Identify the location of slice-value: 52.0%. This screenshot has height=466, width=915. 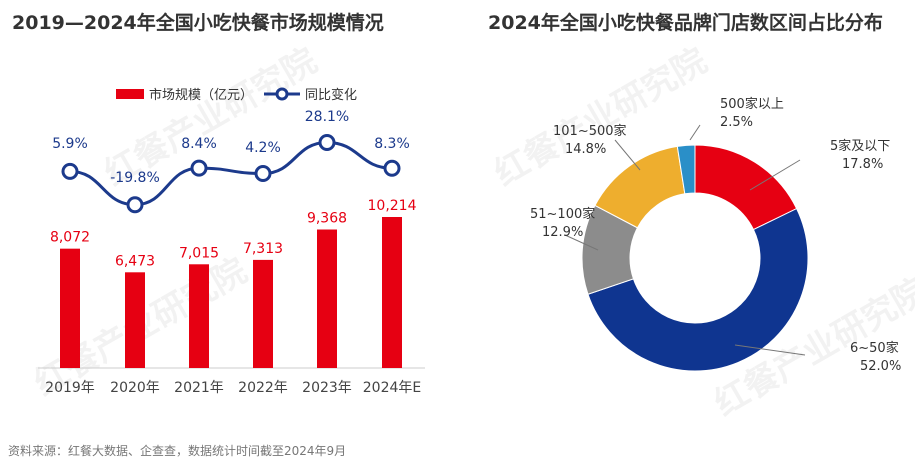
(880, 366).